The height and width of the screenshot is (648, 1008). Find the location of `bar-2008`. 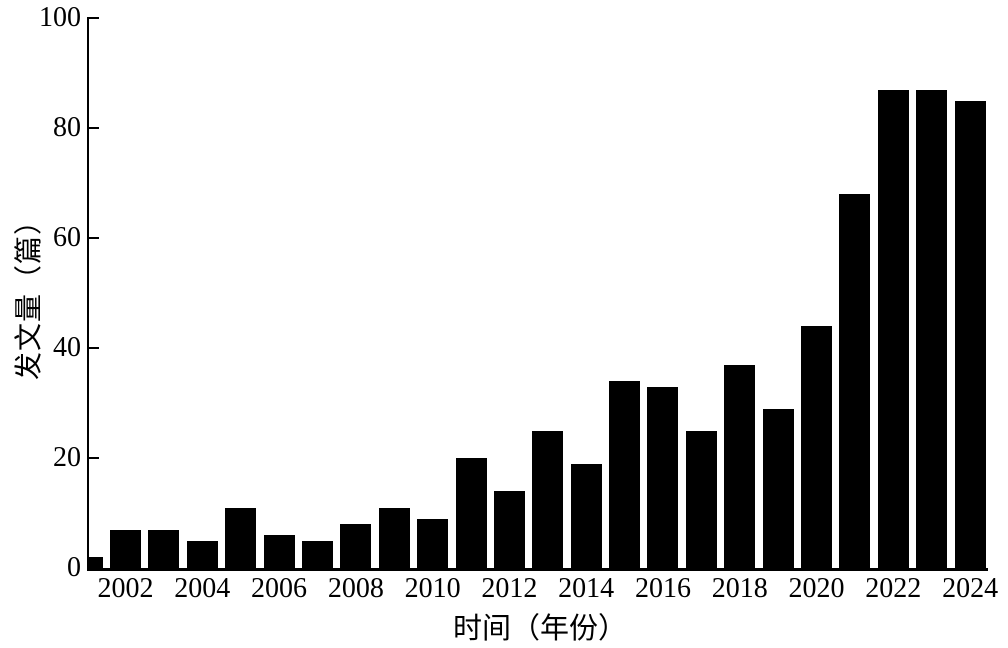

bar-2008 is located at coordinates (356, 546).